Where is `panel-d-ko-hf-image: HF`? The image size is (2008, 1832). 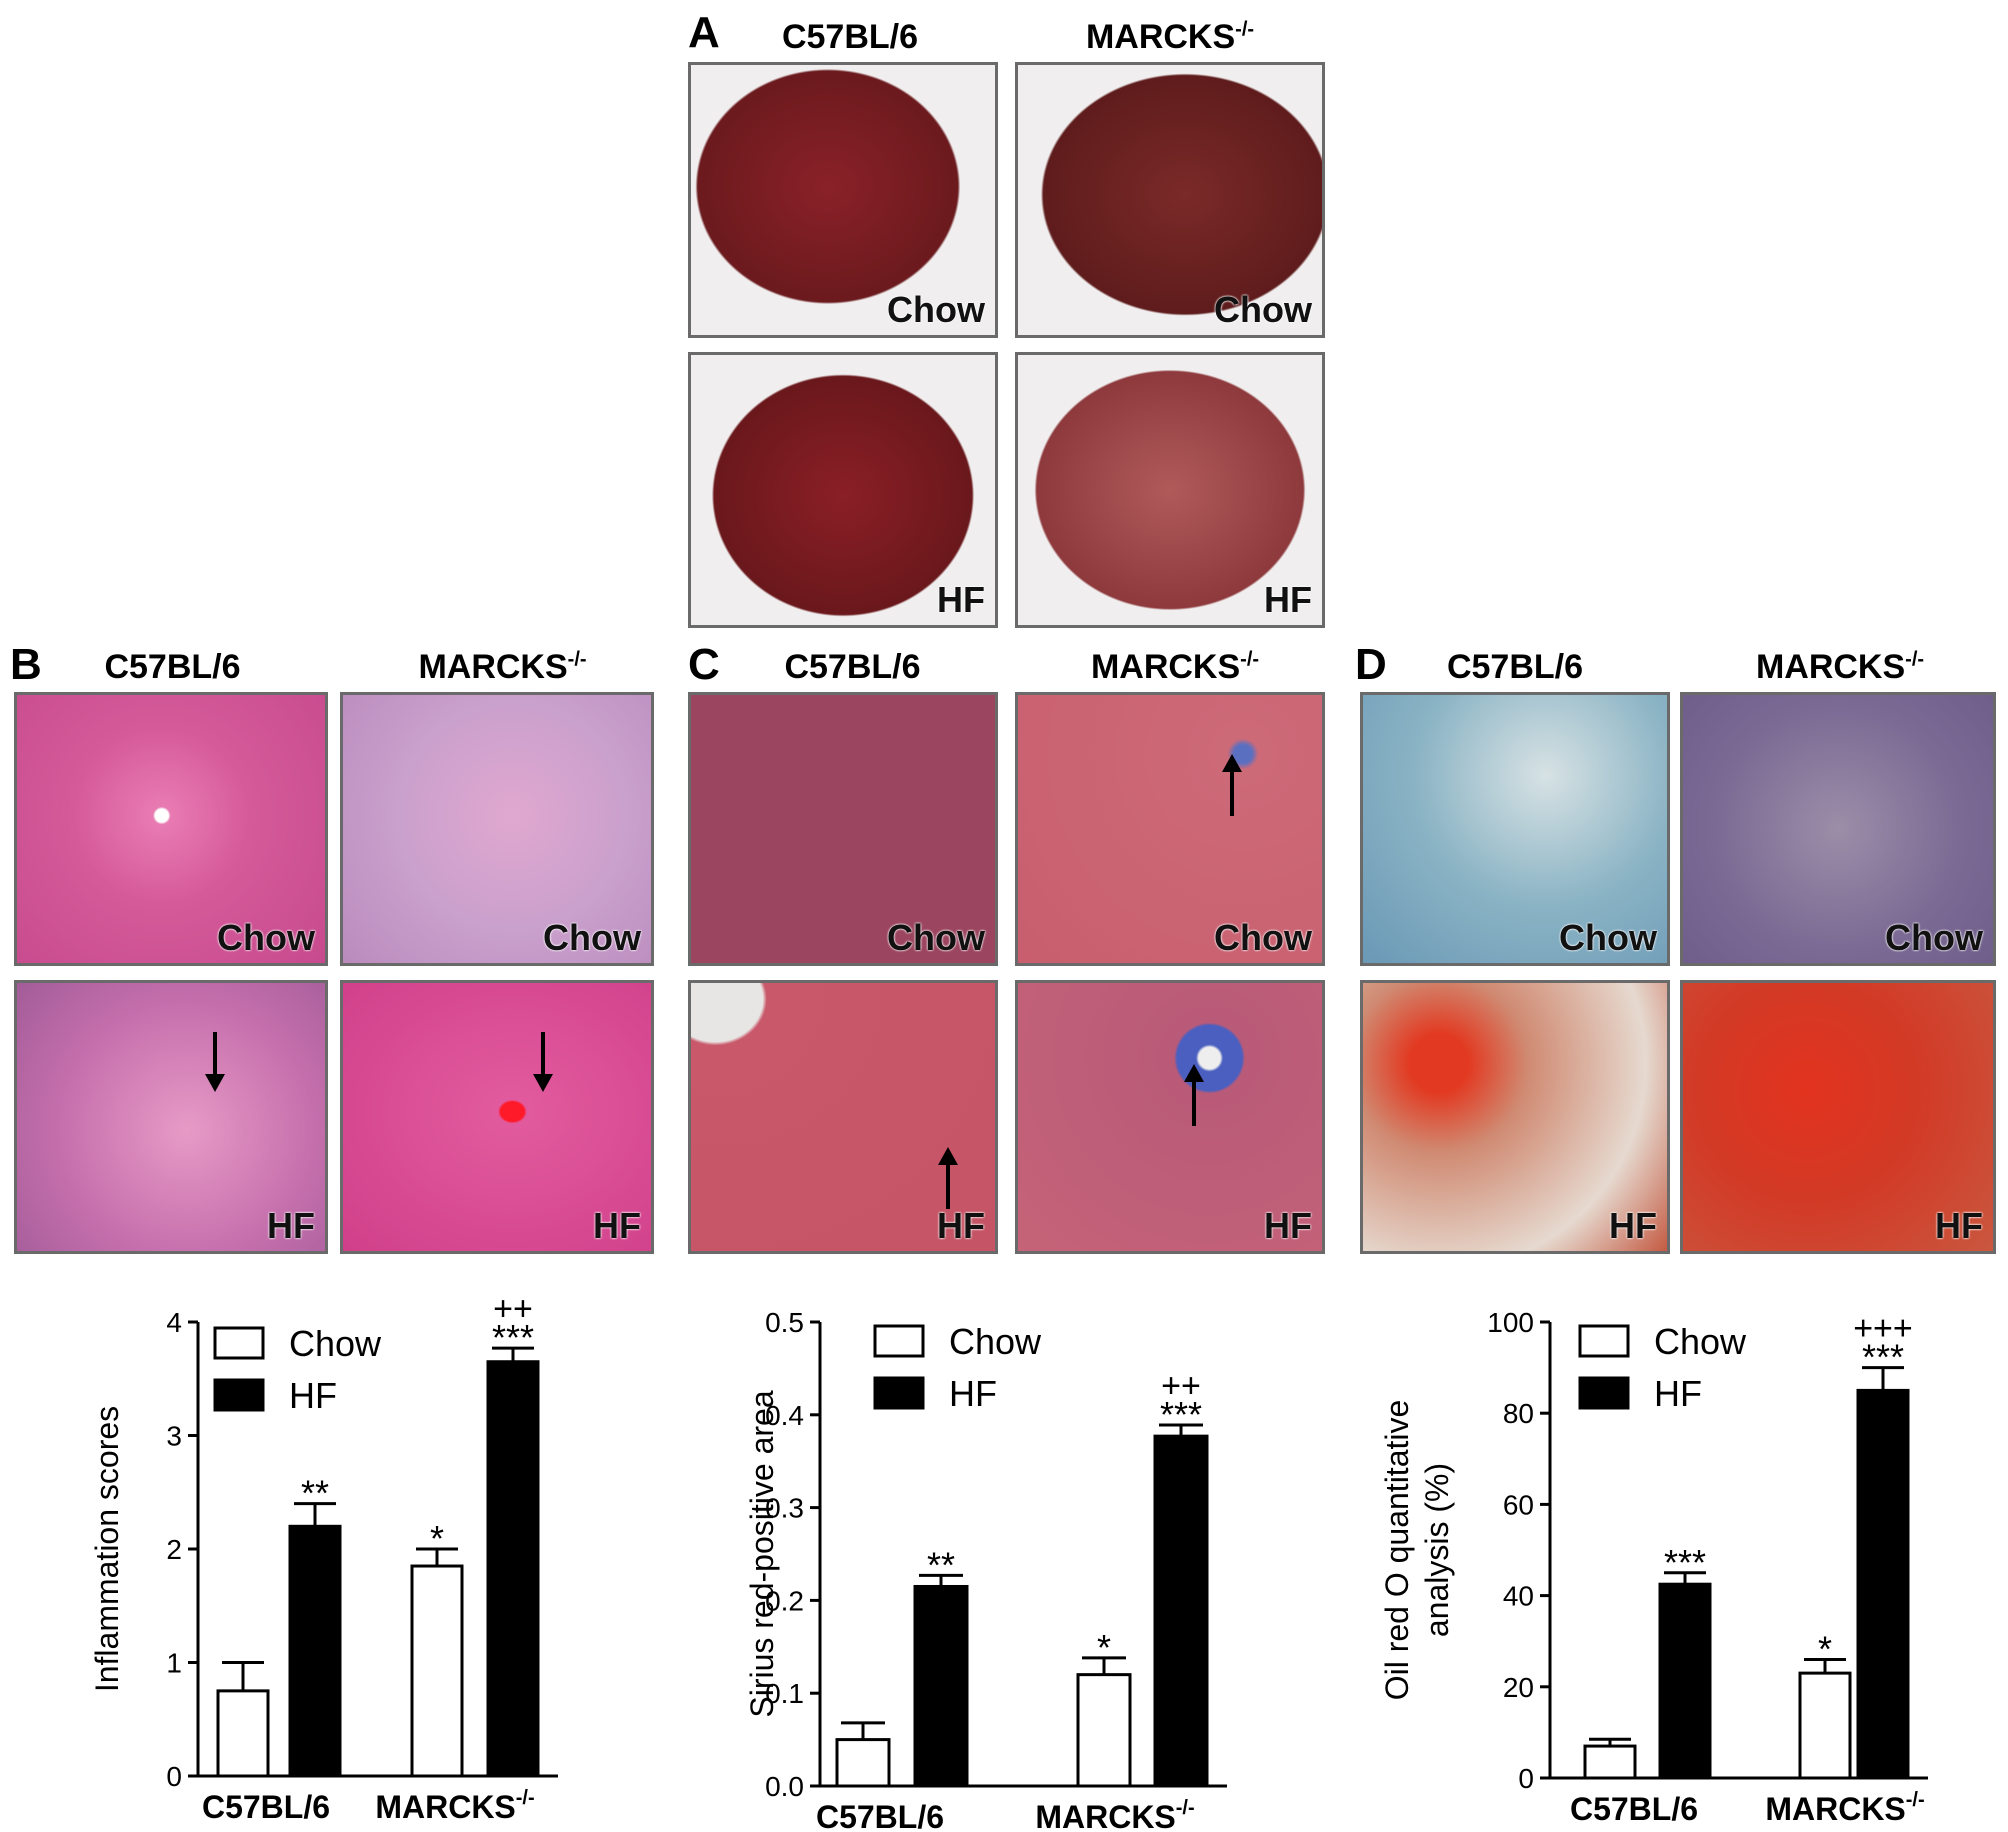 panel-d-ko-hf-image: HF is located at coordinates (1838, 1117).